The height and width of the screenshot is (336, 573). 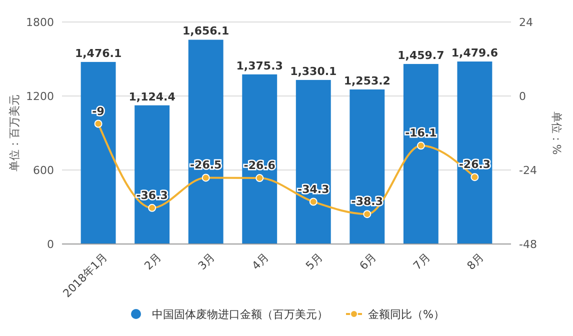 What do you see at coordinates (368, 261) in the screenshot?
I see `x-tick-label: 6月` at bounding box center [368, 261].